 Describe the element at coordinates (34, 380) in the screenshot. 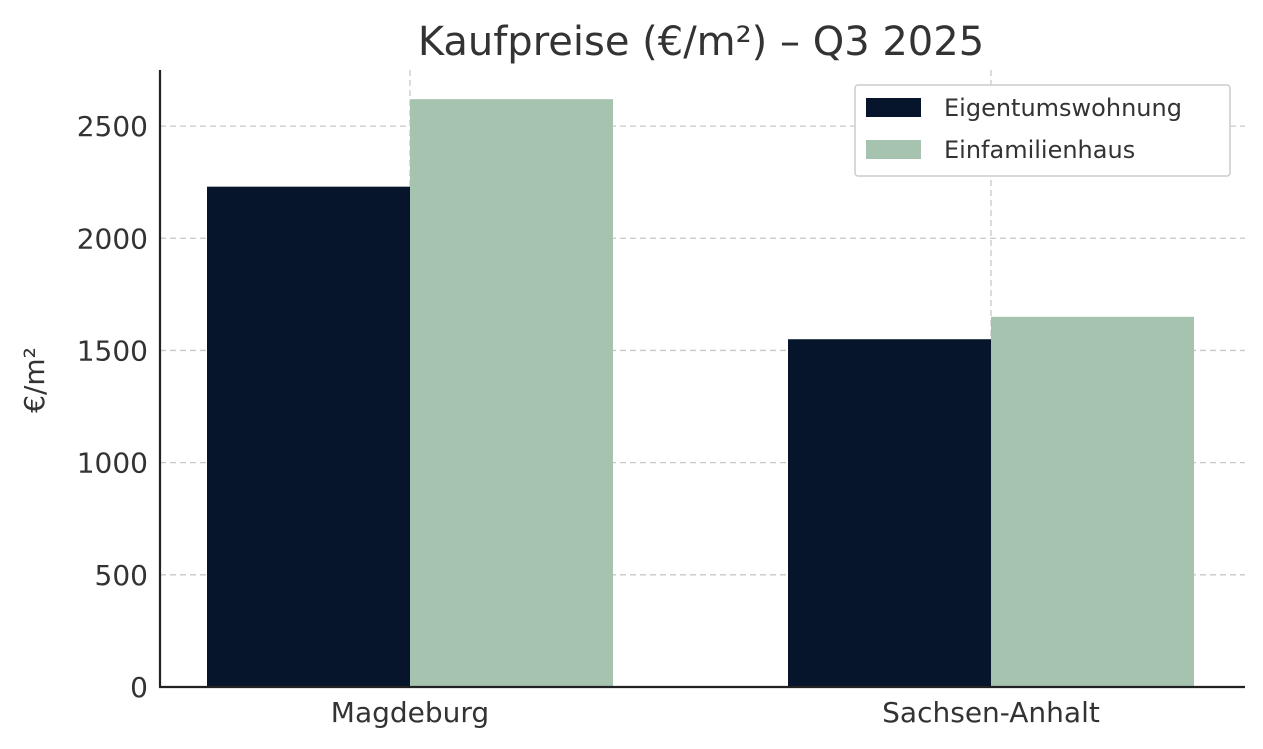

I see `y-axis-label: €/m²` at that location.